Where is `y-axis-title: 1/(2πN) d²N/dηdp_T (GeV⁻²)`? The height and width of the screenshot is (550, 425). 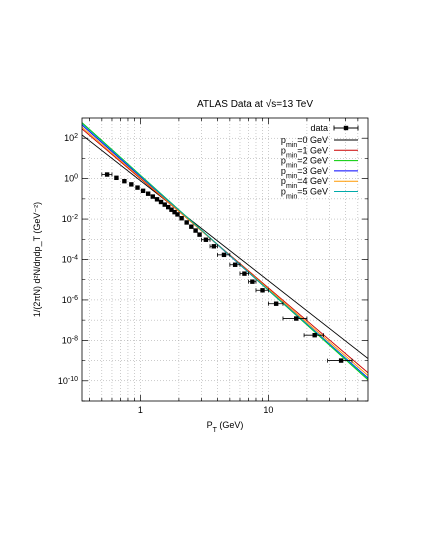
y-axis-title: 1/(2πN) d²N/dηdp_T (GeV⁻²) is located at coordinates (37, 259).